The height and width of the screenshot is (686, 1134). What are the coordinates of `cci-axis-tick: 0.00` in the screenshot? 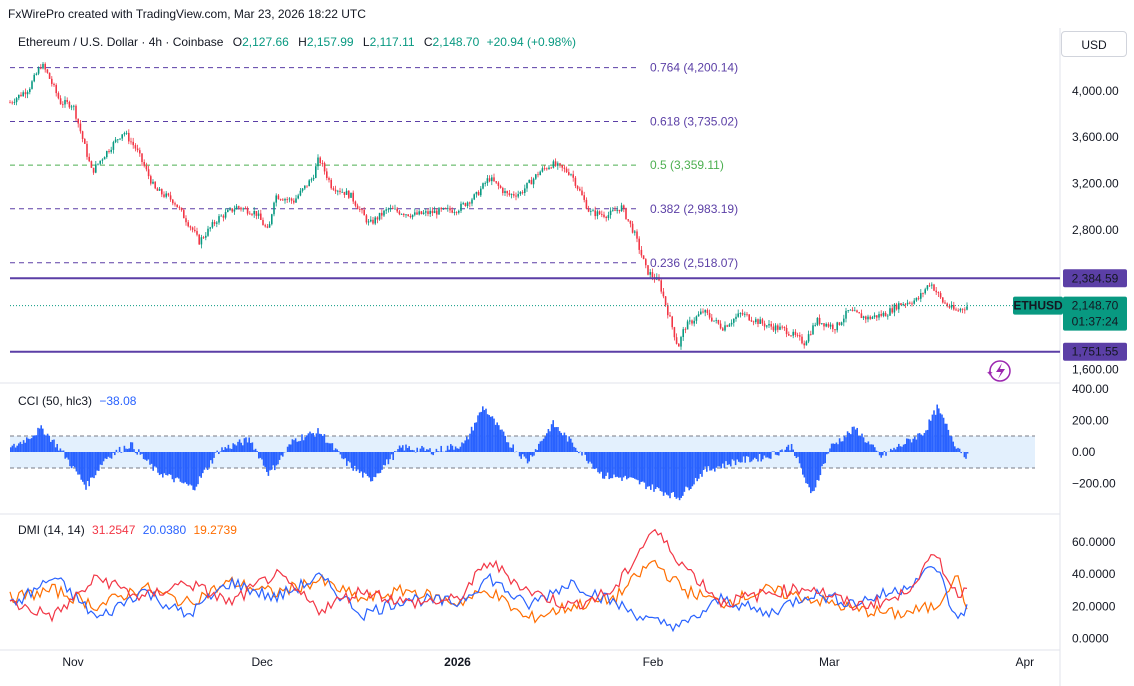 It's located at (1084, 452).